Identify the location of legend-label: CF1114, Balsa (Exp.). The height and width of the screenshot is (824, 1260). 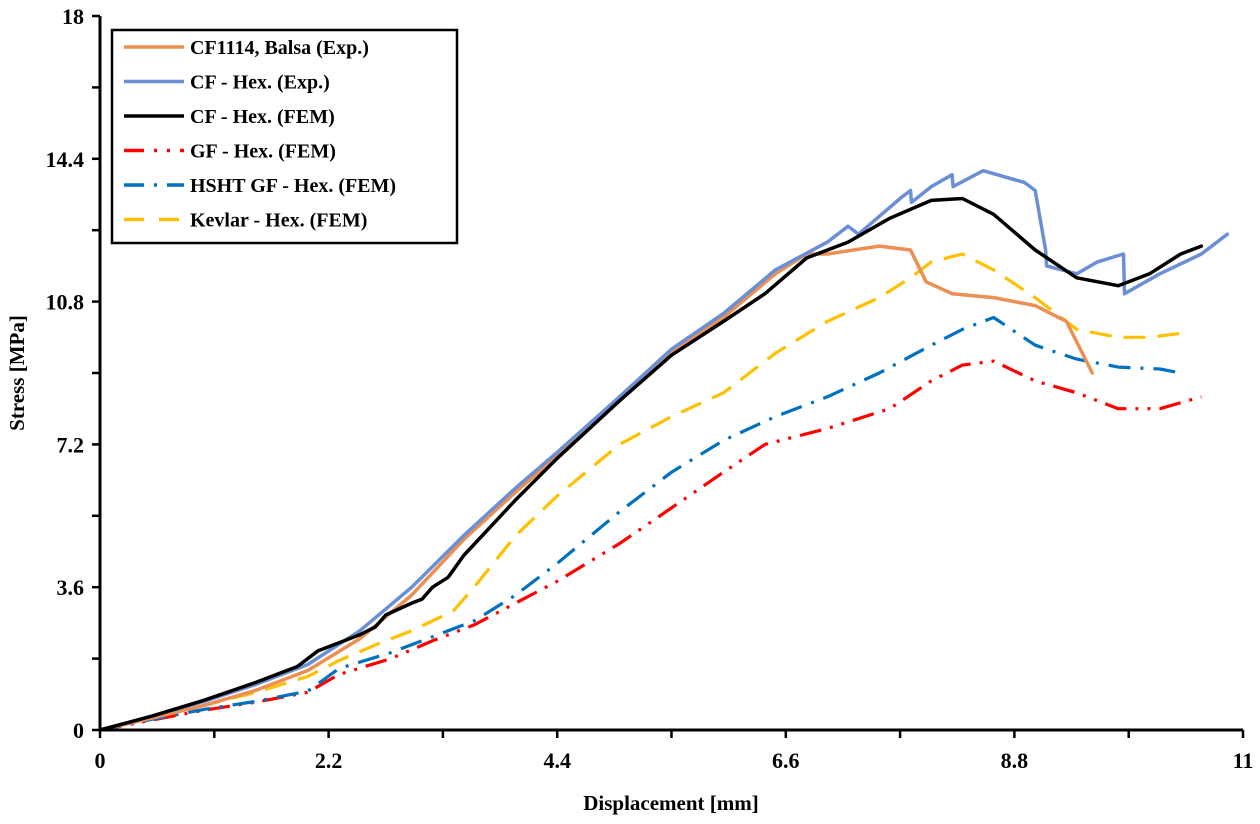
(279, 48).